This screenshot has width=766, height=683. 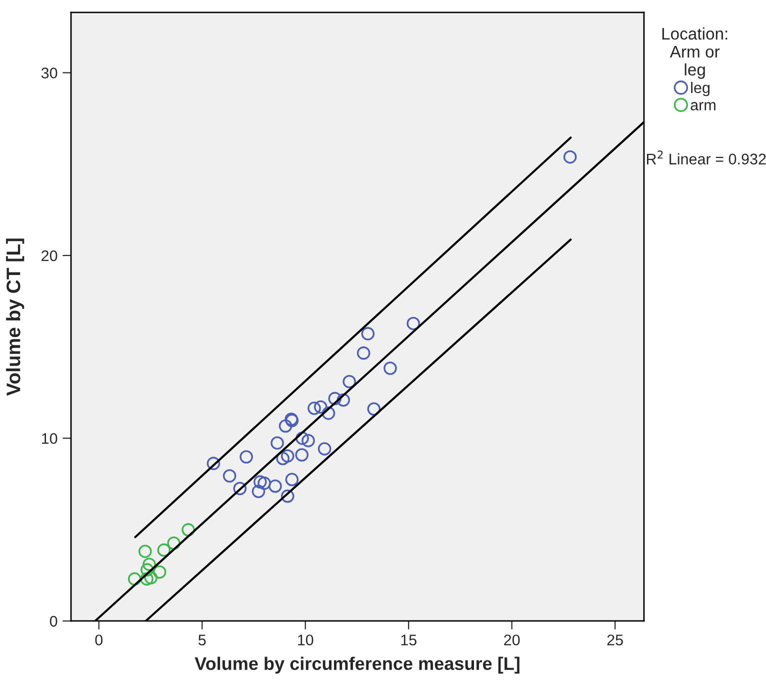 What do you see at coordinates (706, 157) in the screenshot?
I see `text: R$^{2}$ Linear = 0.932` at bounding box center [706, 157].